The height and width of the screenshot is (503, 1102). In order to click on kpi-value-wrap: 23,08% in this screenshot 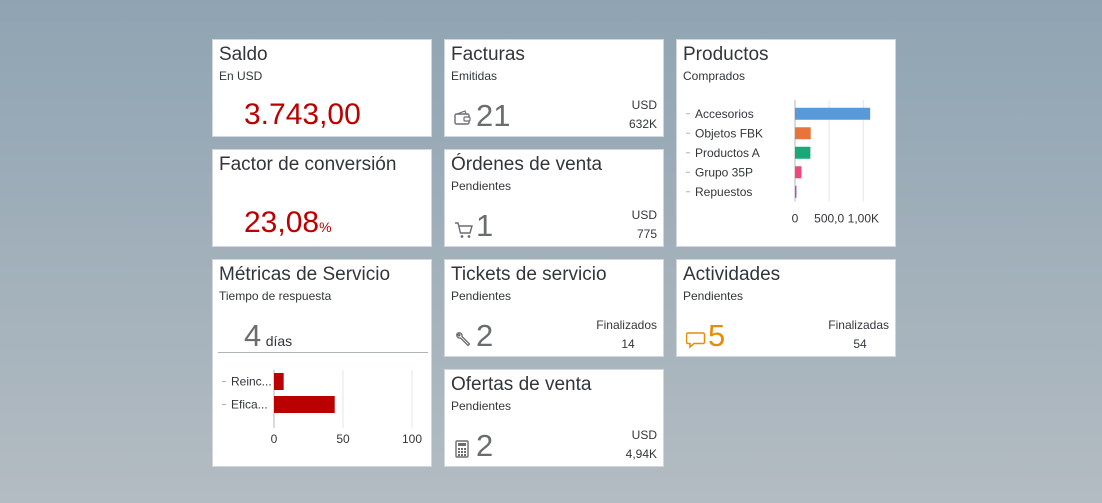, I will do `click(288, 223)`.